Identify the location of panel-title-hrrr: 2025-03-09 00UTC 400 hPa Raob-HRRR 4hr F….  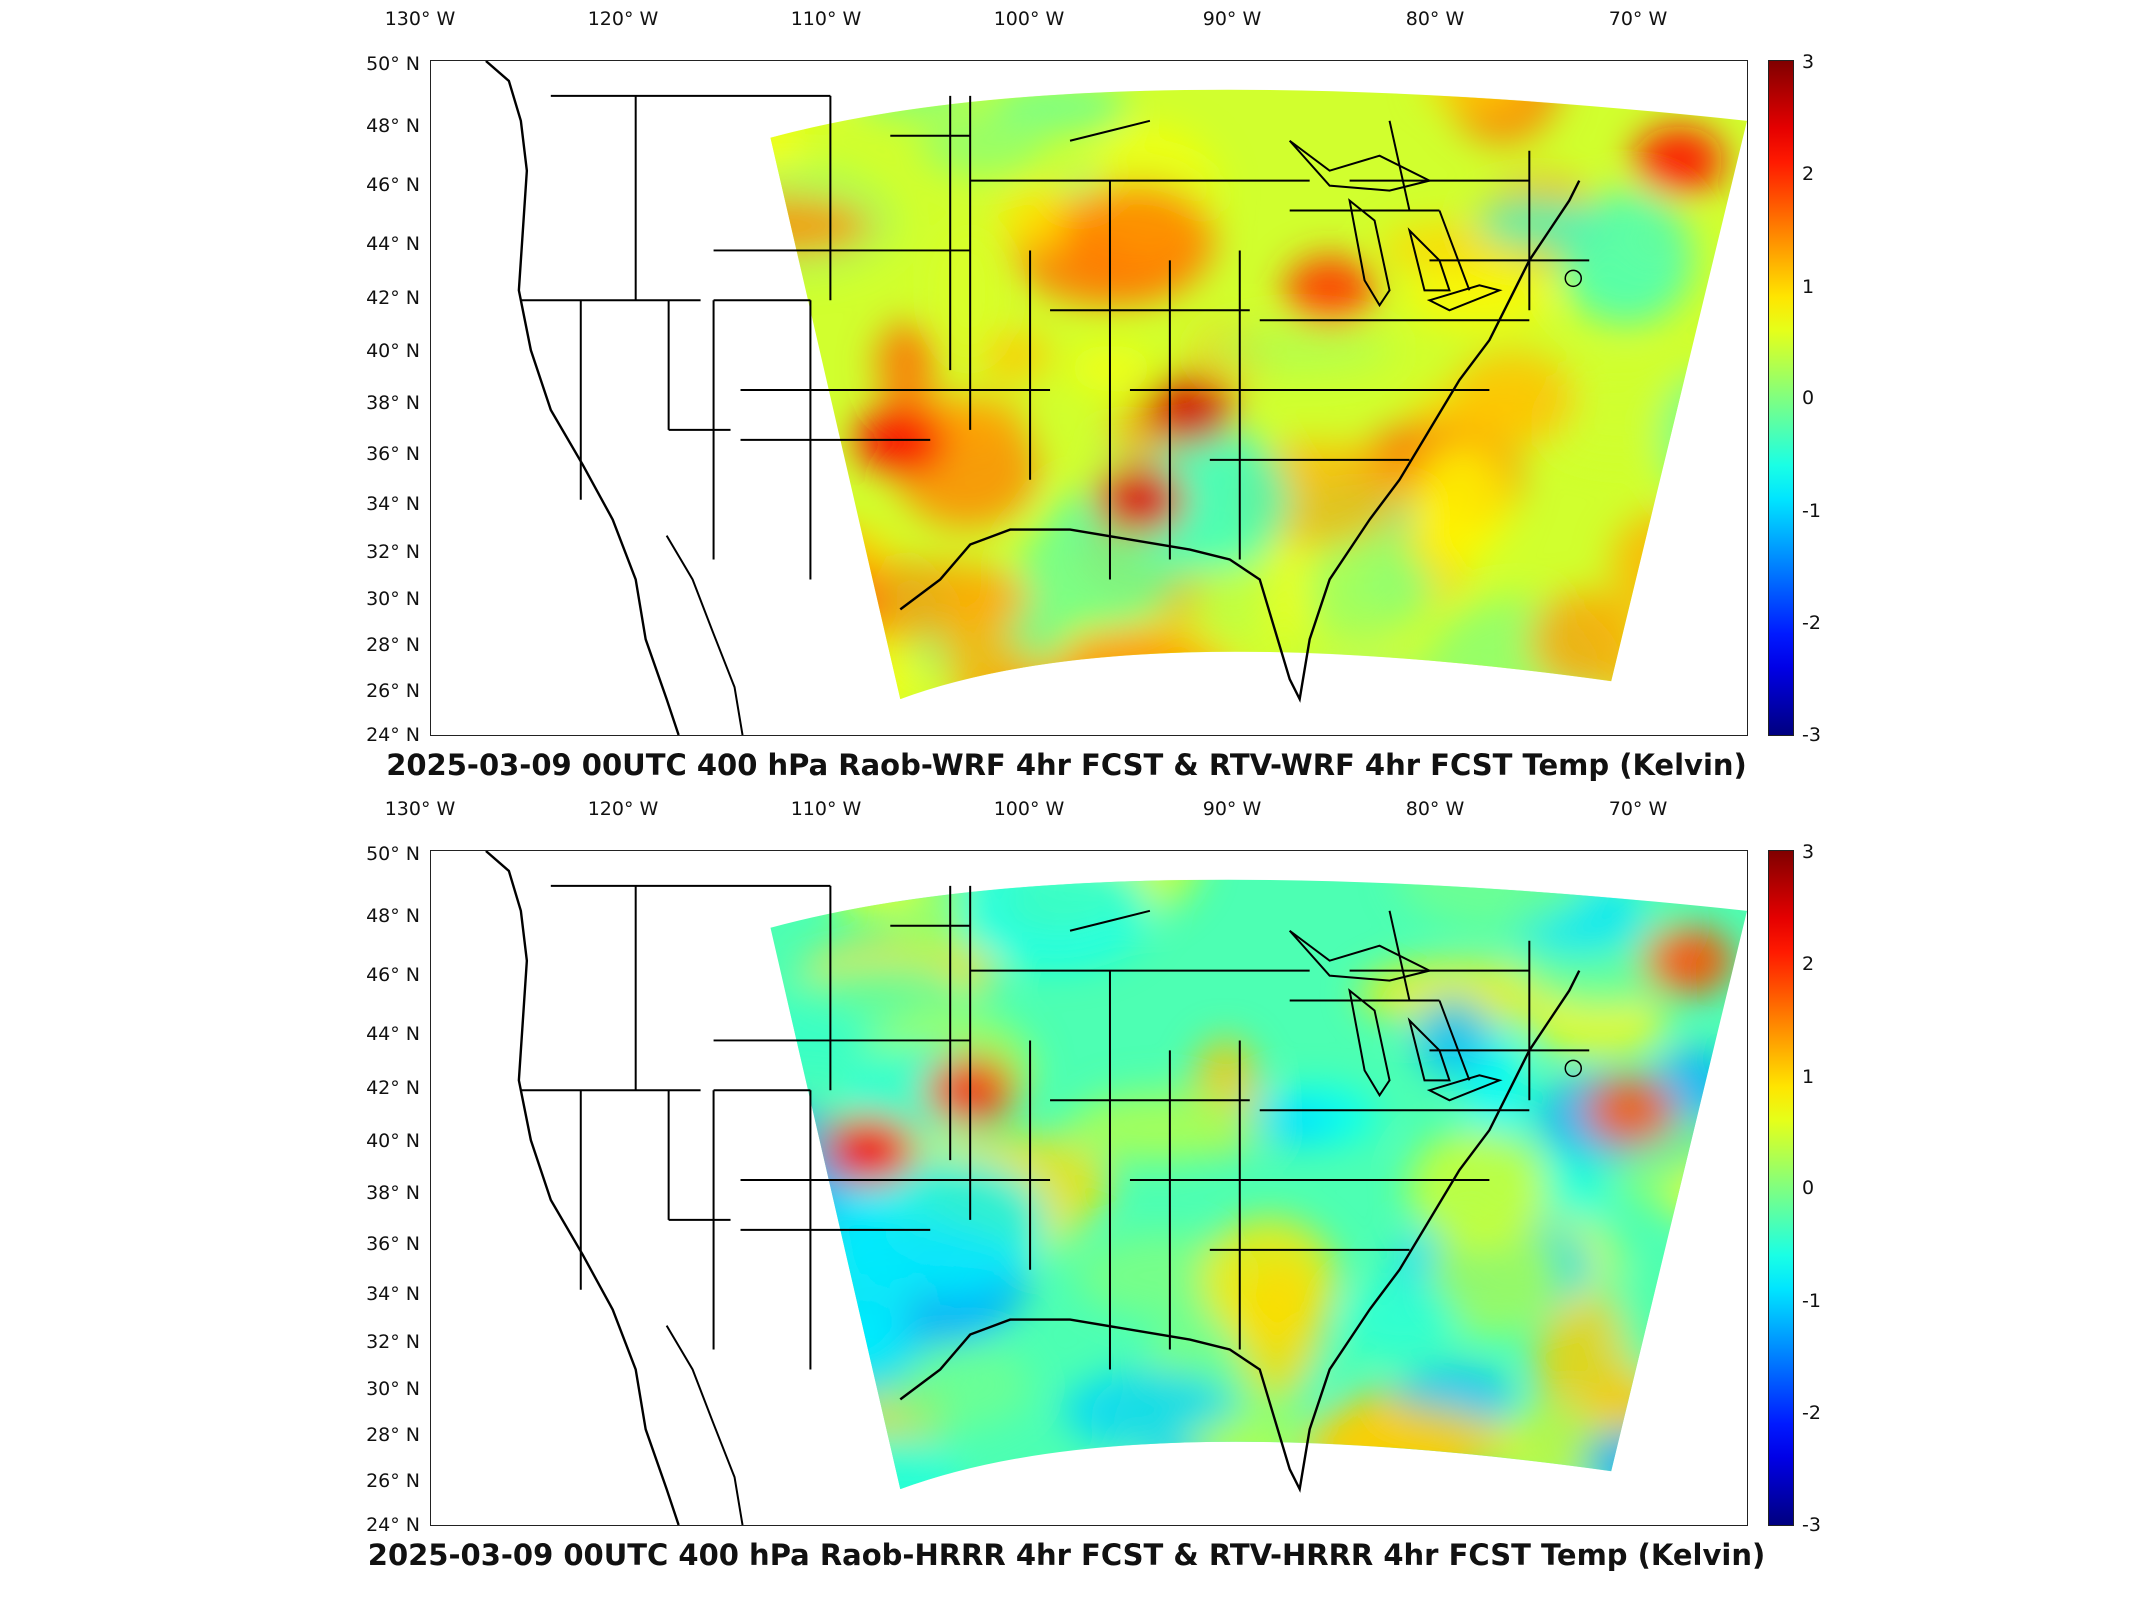
(1066, 1555).